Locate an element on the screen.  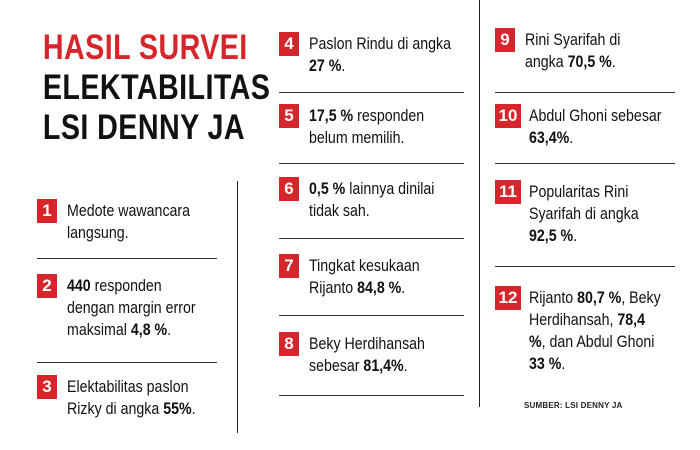
finding-text-segment: Popularitas Rini is located at coordinates (579, 192).